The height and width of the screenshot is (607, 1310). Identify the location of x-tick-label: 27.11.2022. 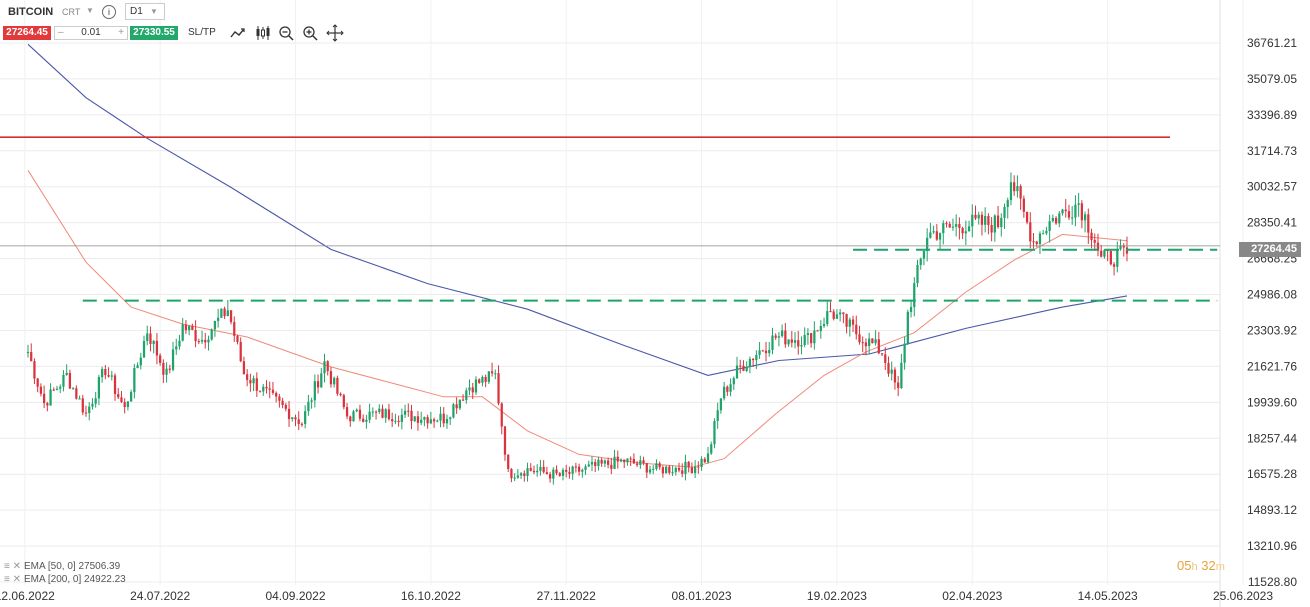
(566, 596).